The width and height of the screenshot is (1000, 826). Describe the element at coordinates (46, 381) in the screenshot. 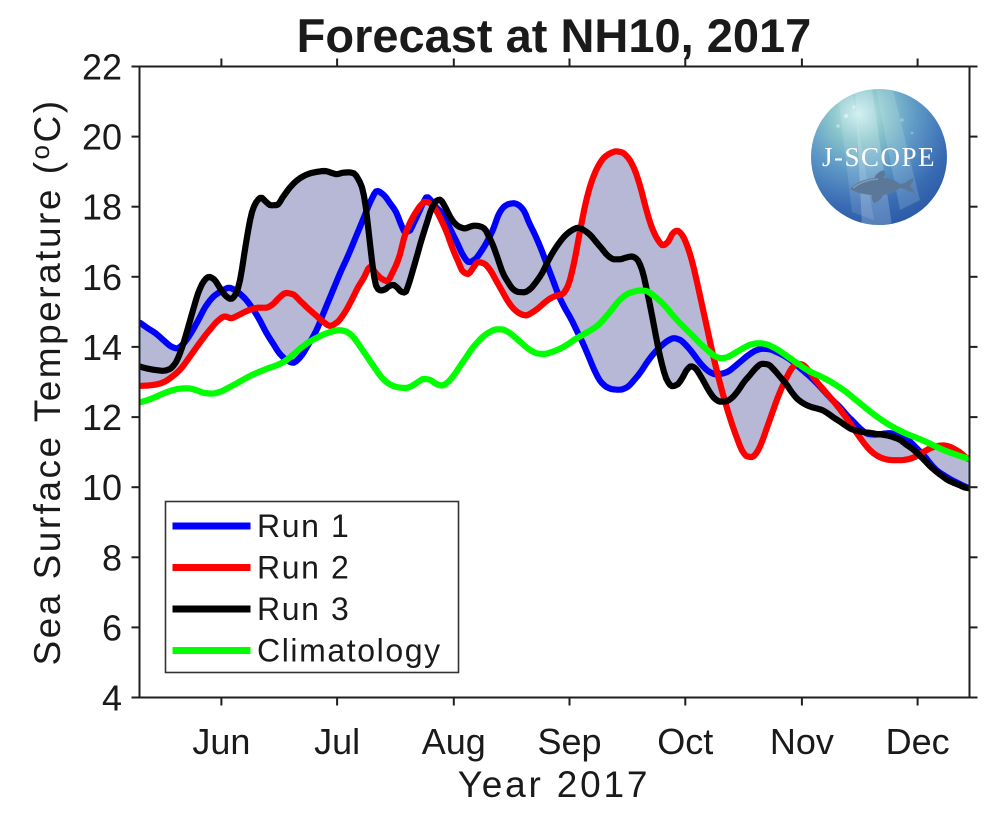

I see `svg-text: Sea Surface Temperature (oC)` at that location.